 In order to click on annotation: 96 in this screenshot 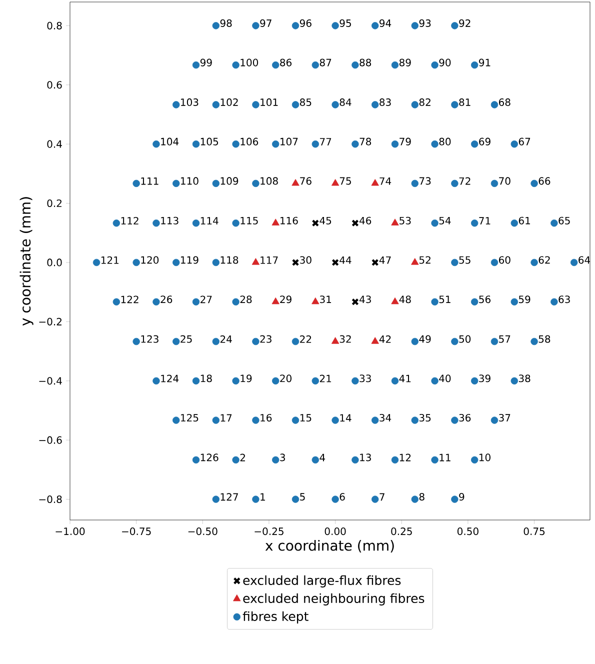, I will do `click(306, 23)`.